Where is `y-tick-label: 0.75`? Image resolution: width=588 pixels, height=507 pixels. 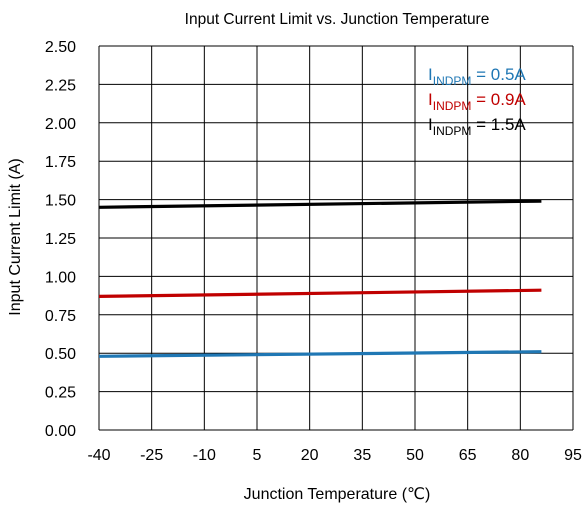
y-tick-label: 0.75 is located at coordinates (60, 316).